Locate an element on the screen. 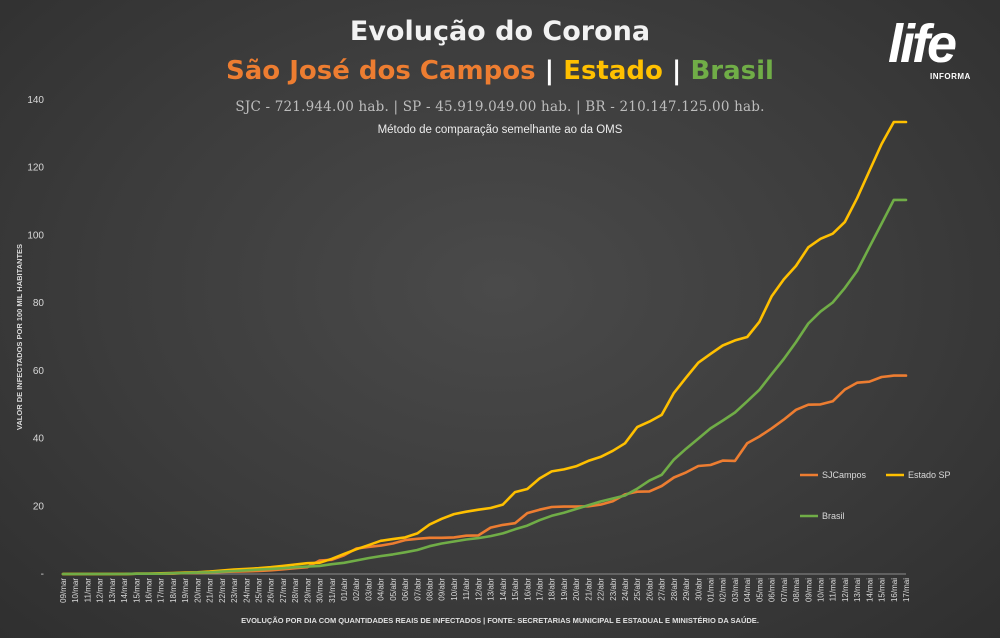 The image size is (1000, 638). x-tick-label: 15/mar is located at coordinates (136, 590).